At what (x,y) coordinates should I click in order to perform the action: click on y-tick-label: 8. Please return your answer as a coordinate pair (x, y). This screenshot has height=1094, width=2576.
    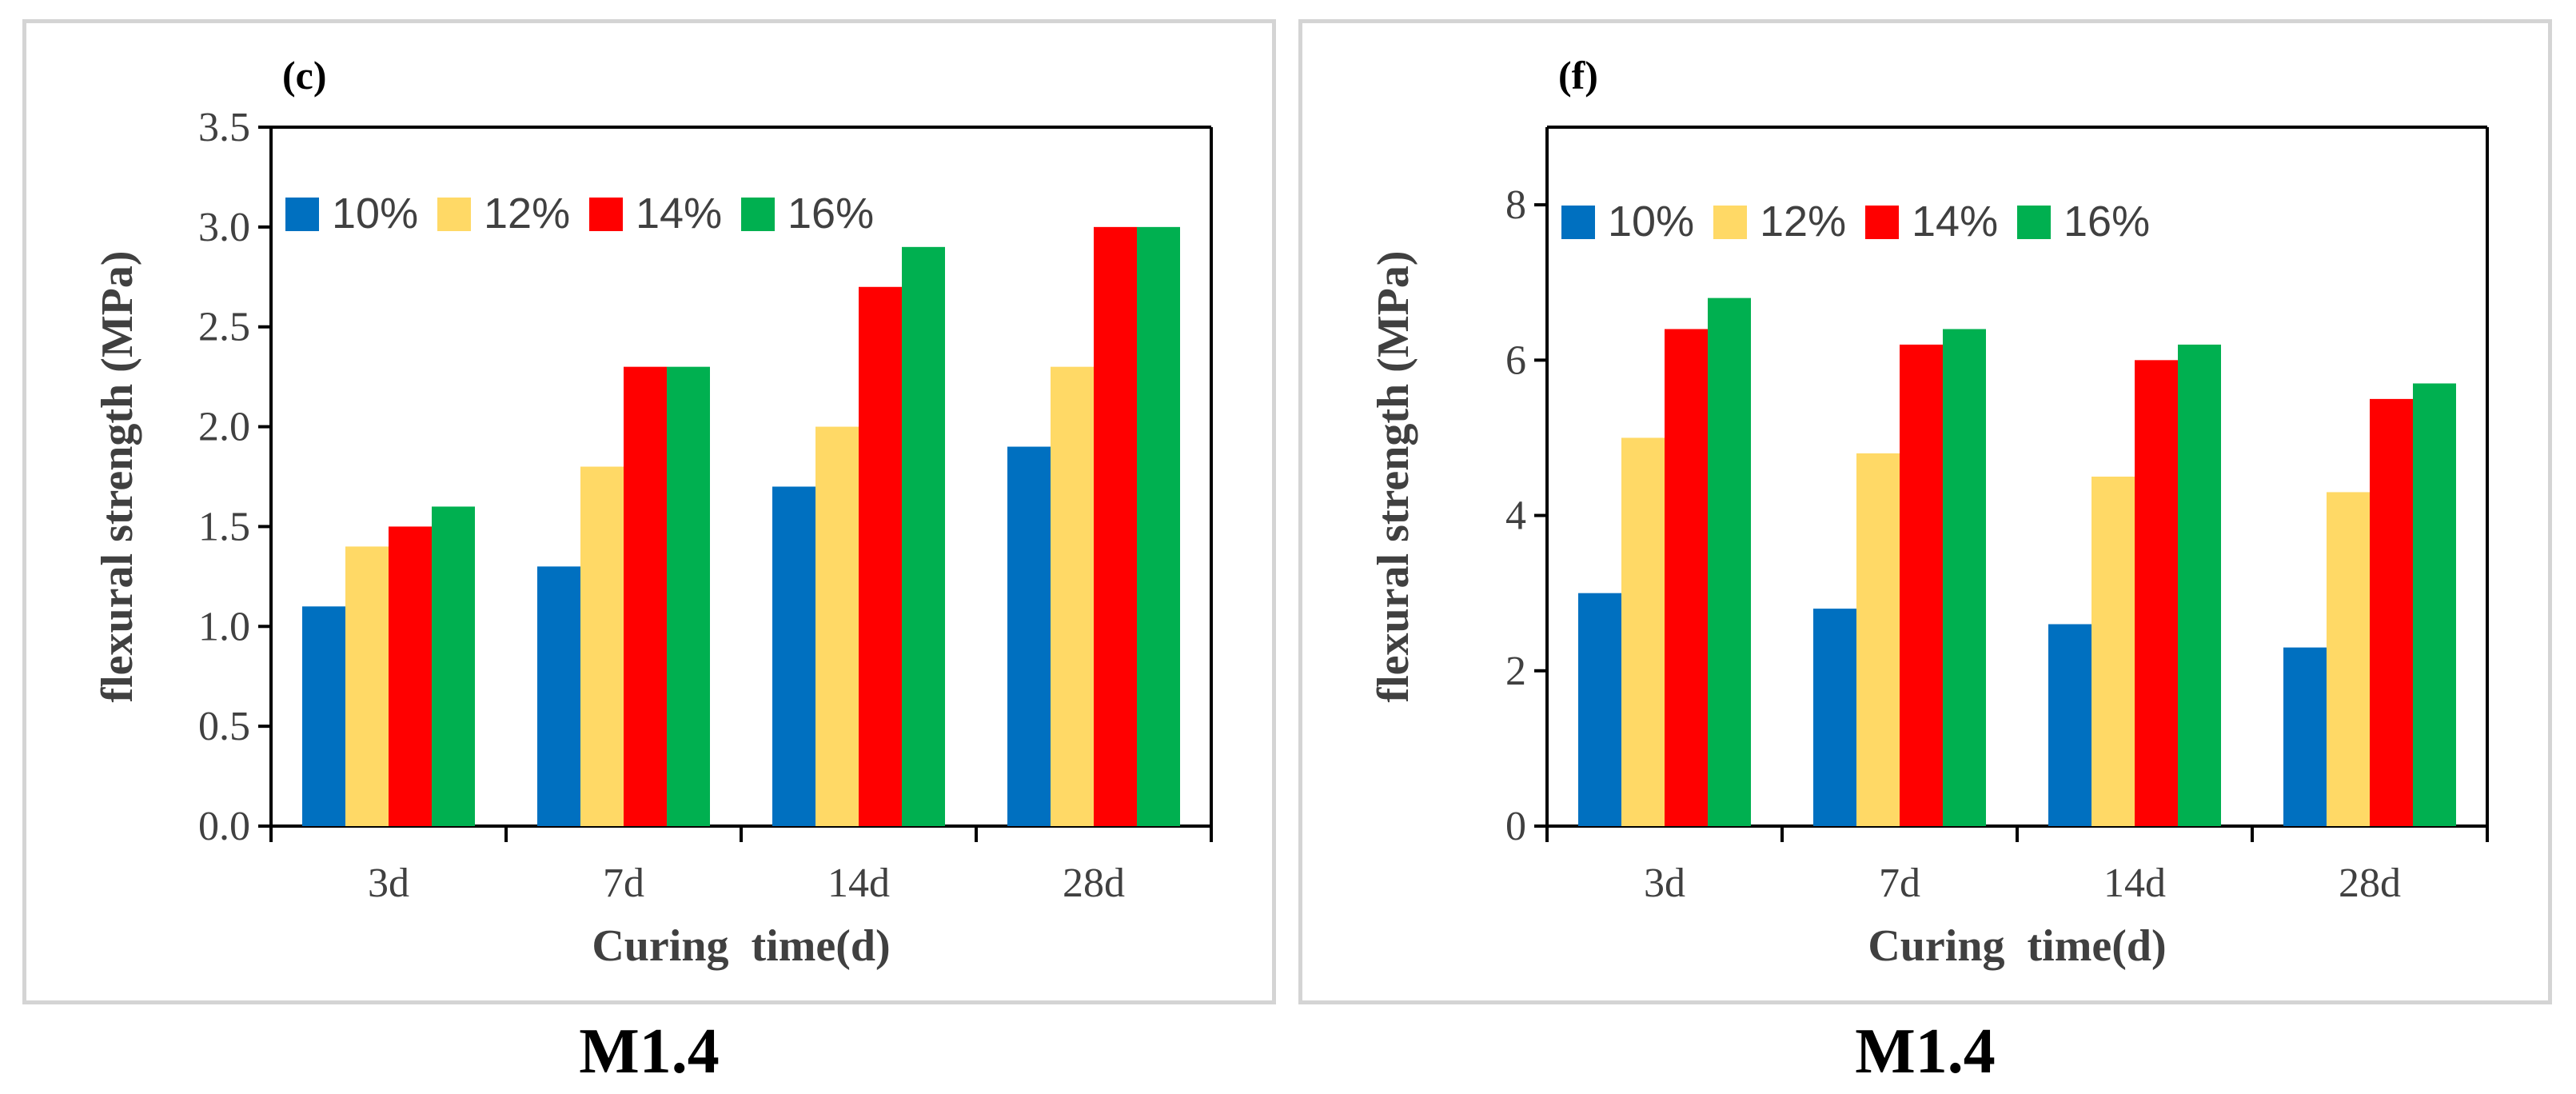
    Looking at the image, I should click on (1515, 205).